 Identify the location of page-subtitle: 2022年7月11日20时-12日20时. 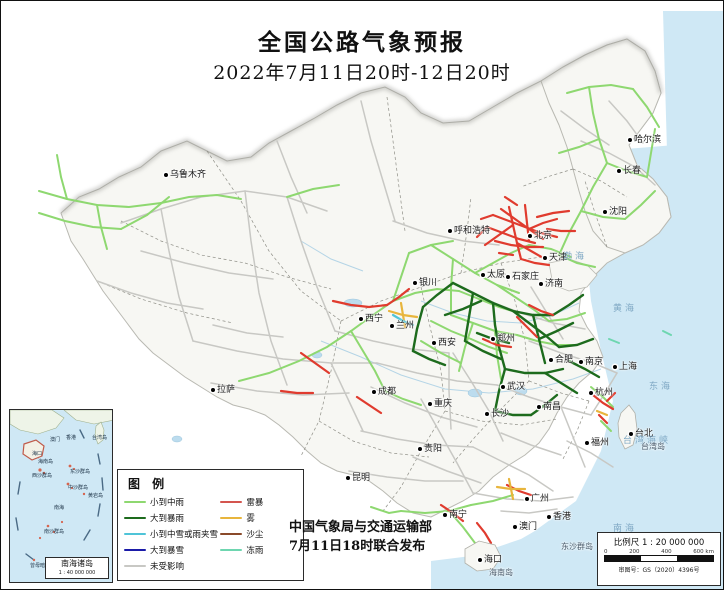
(362, 73).